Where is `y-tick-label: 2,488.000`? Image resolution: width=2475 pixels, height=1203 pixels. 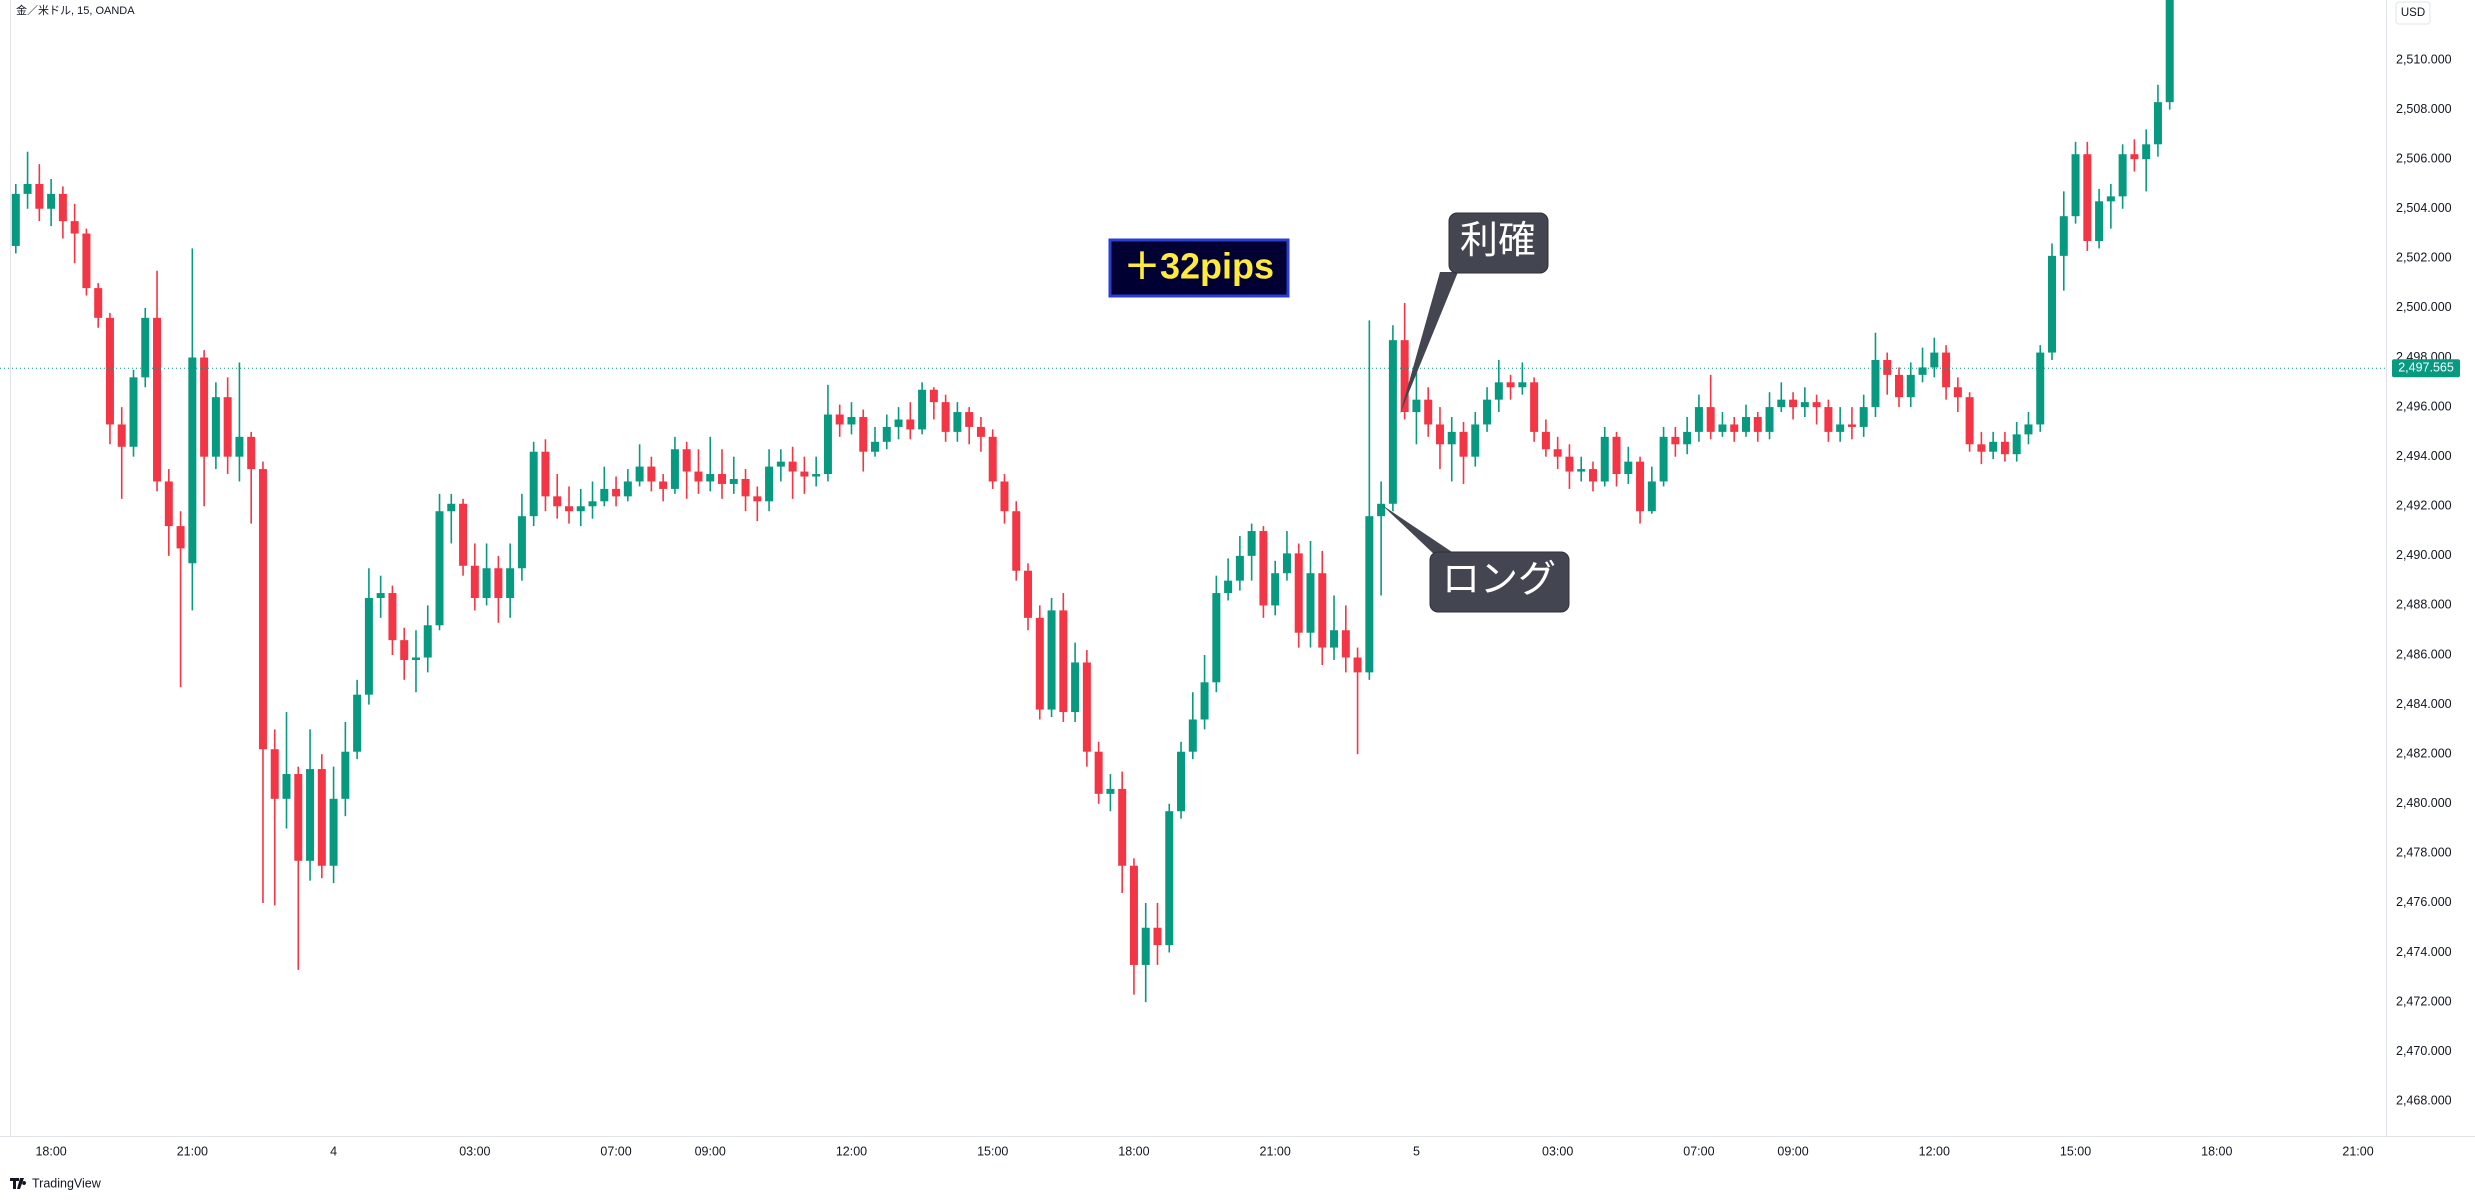
y-tick-label: 2,488.000 is located at coordinates (2424, 605).